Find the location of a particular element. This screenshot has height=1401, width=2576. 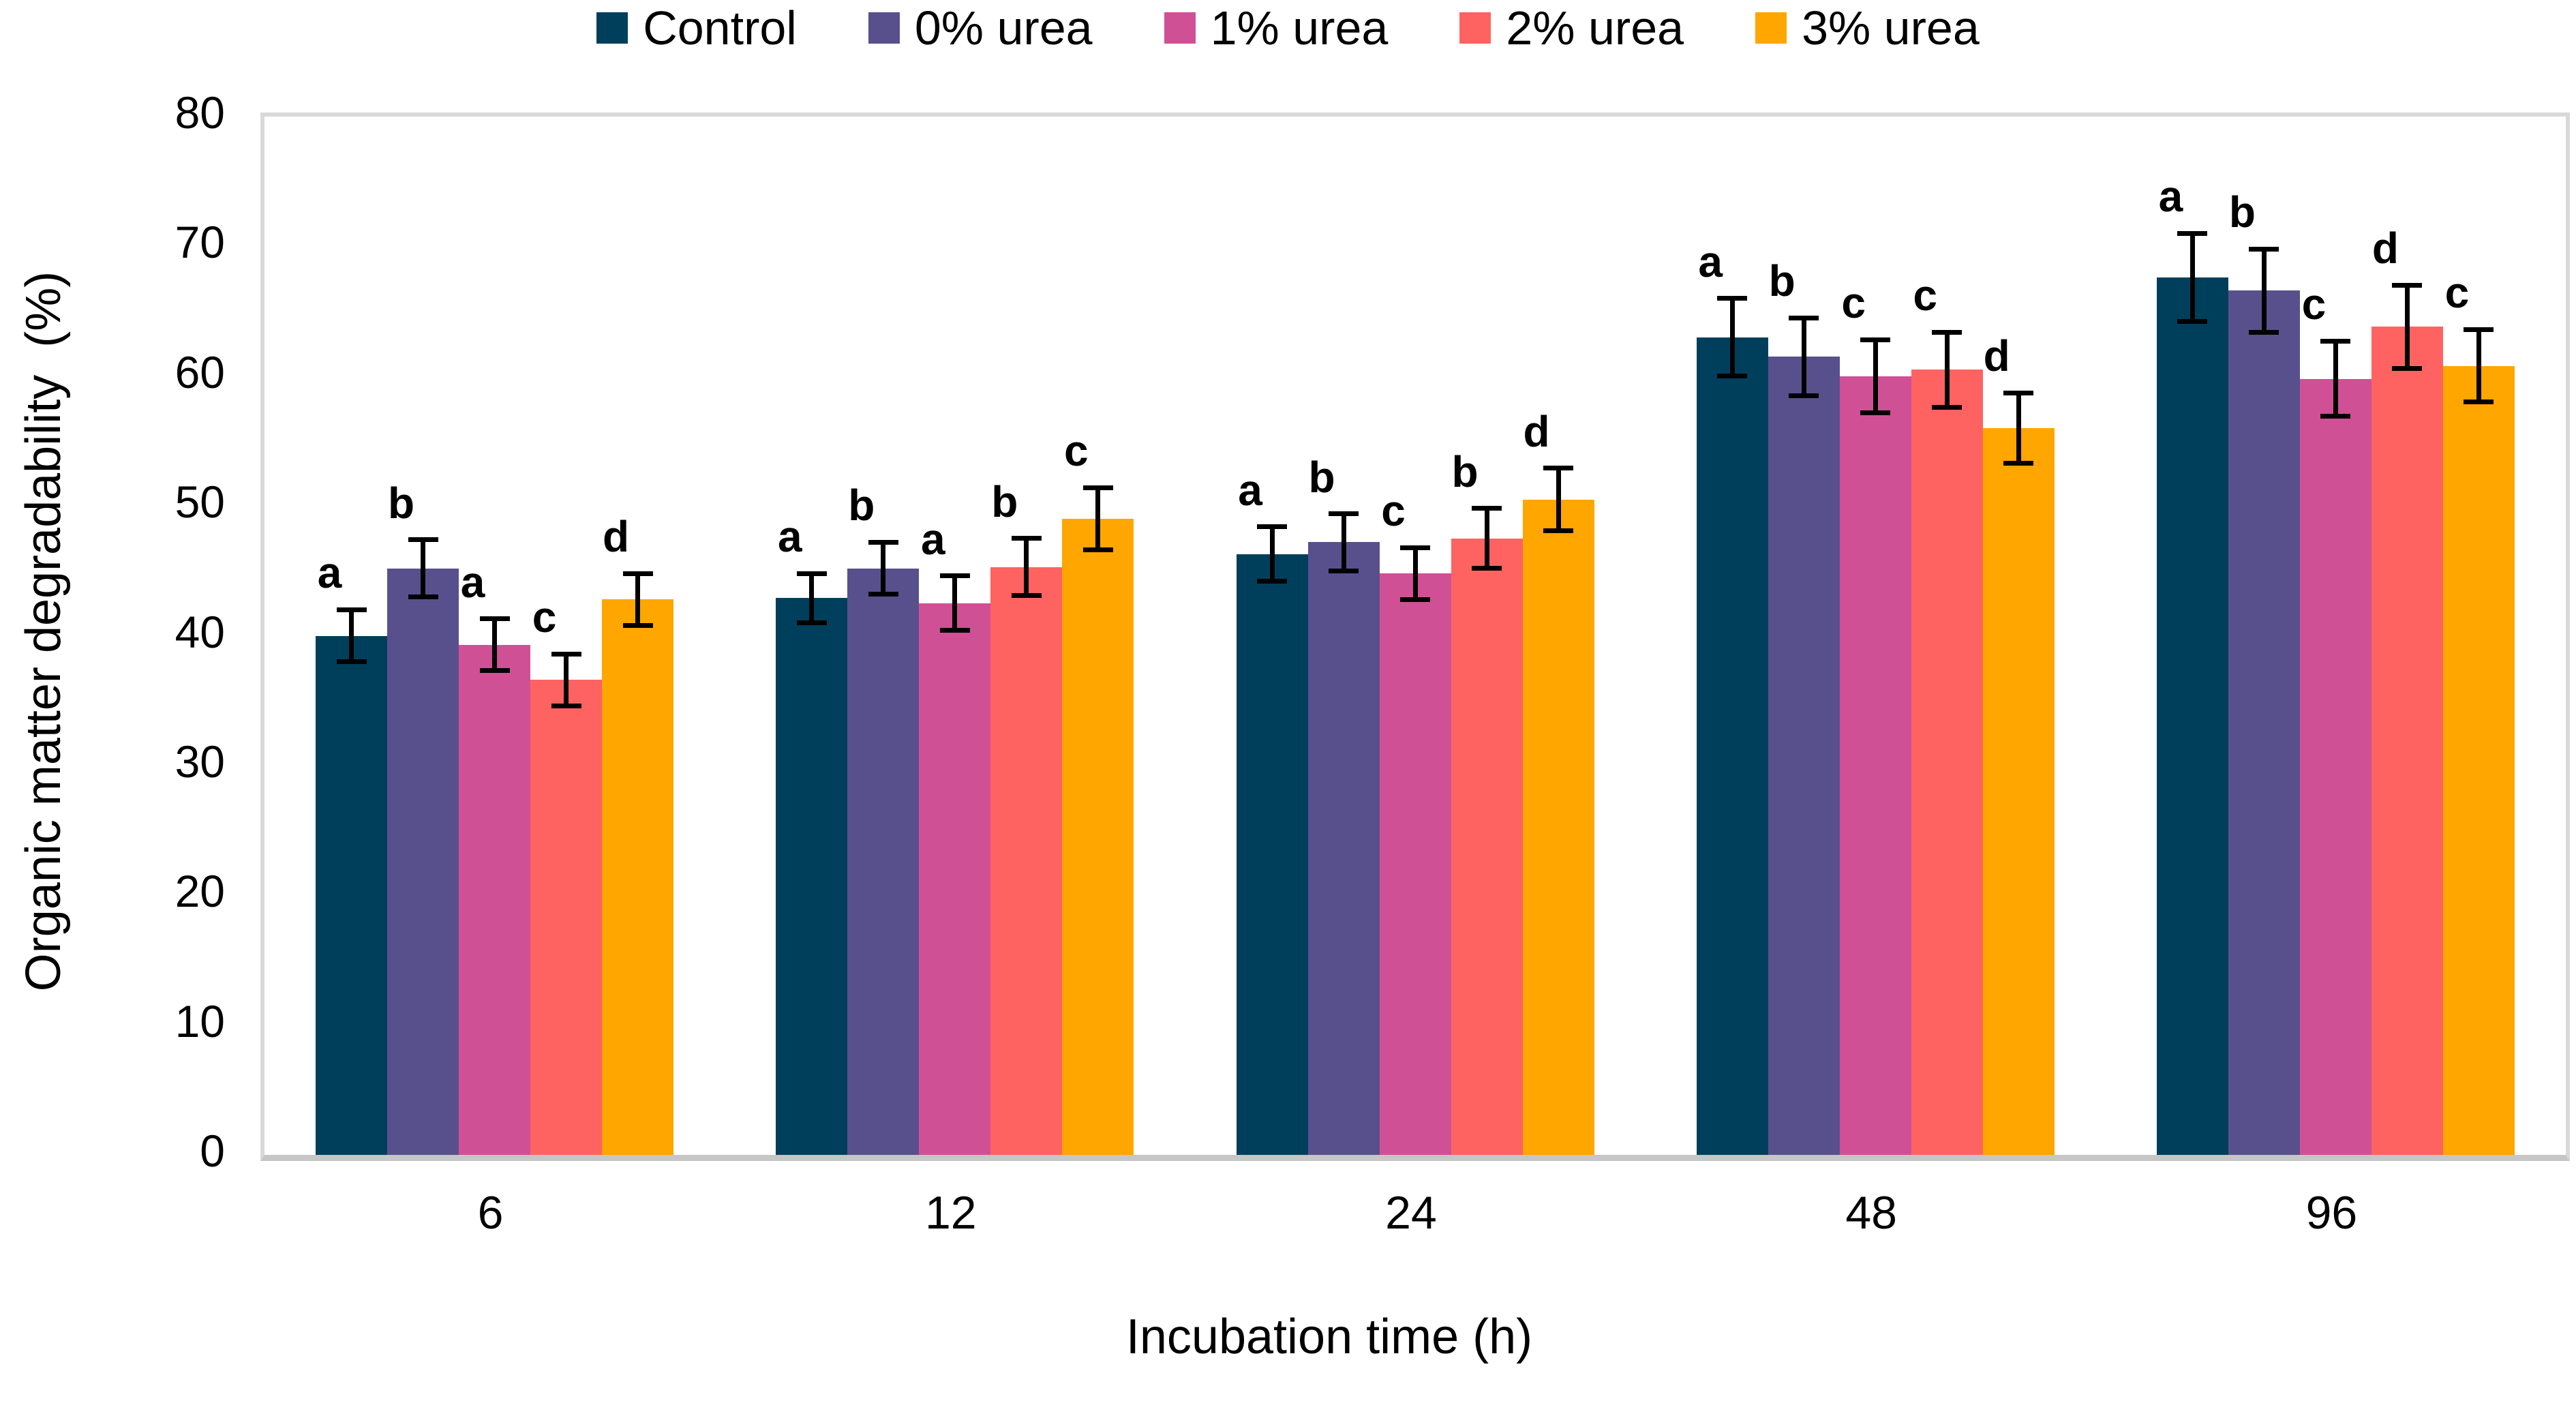

error-bar-3-urea-12h is located at coordinates (1098, 518).